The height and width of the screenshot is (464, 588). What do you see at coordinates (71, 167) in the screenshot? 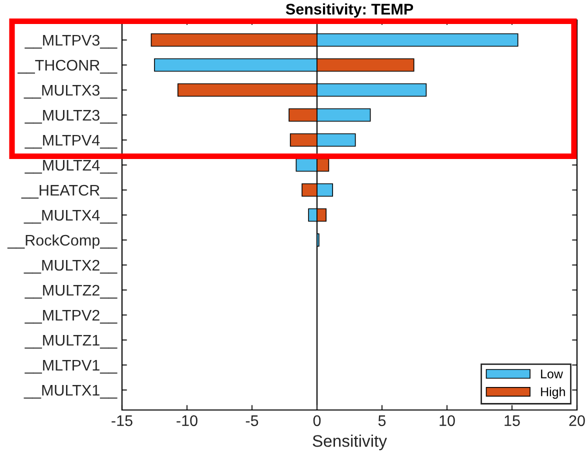
I see `y-tick-label: __MULTZ4__` at bounding box center [71, 167].